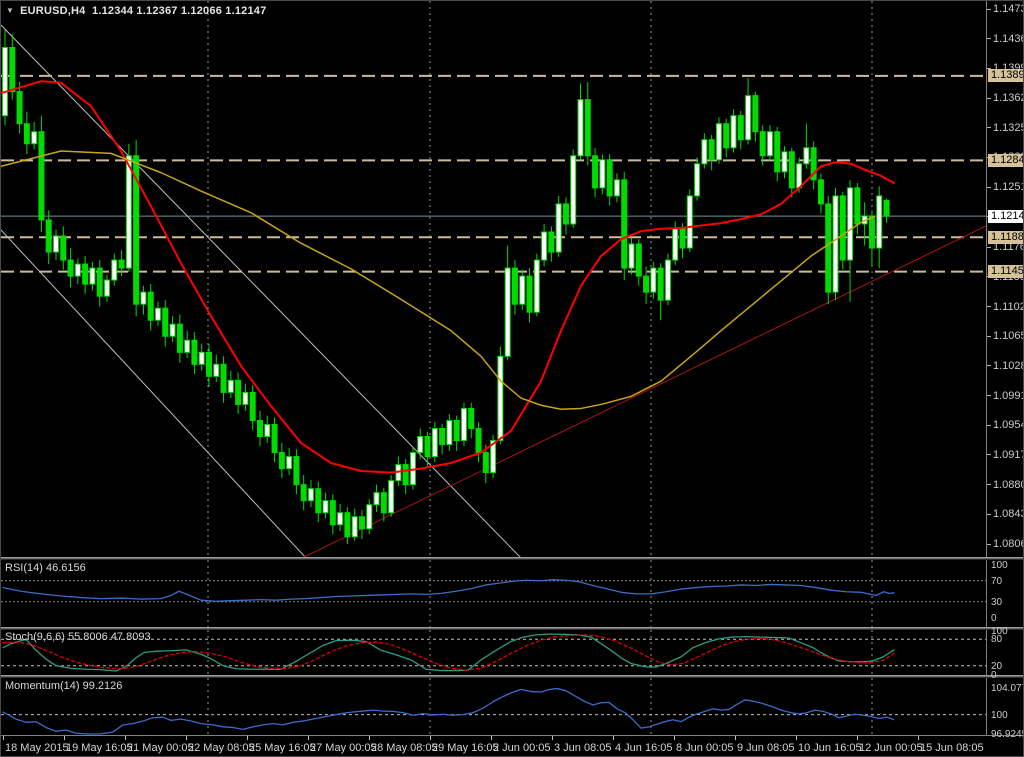 The height and width of the screenshot is (757, 1024). I want to click on price-axis-label: 1.13250, so click(1008, 127).